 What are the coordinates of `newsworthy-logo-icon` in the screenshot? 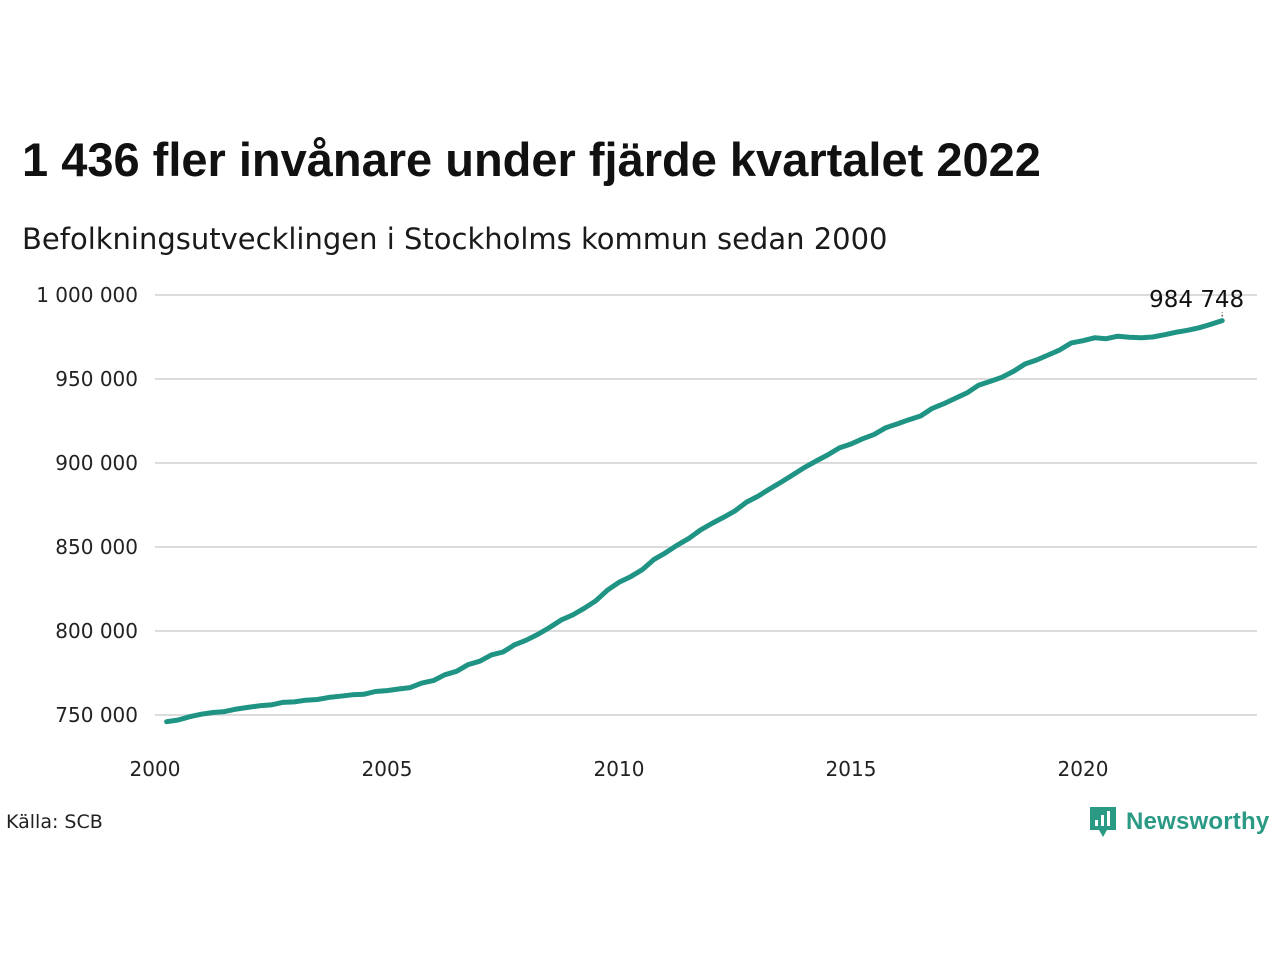 It's located at (1103, 822).